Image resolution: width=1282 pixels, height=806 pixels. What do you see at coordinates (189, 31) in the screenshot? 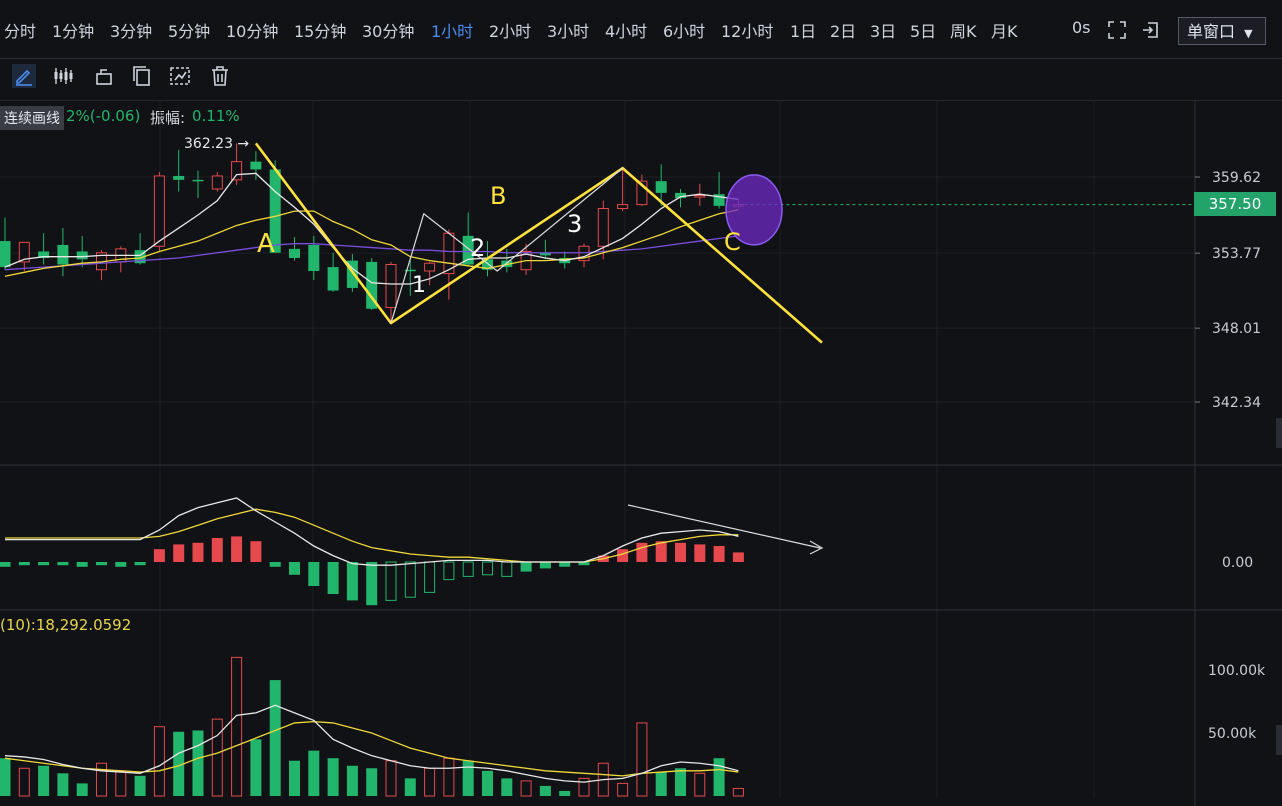
I see `timeframe-tab-3: 5分钟` at bounding box center [189, 31].